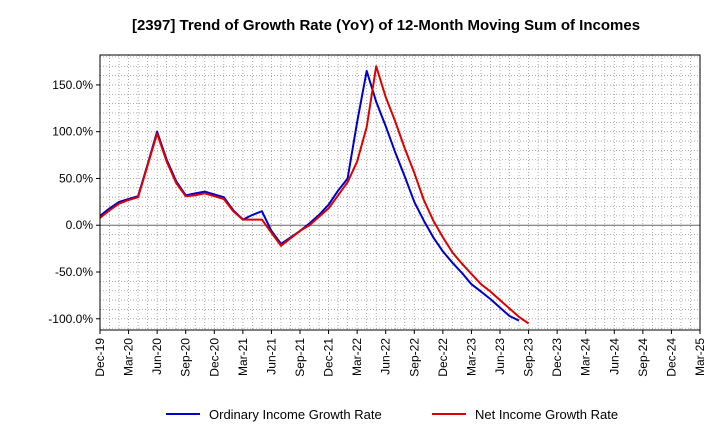  Describe the element at coordinates (76, 178) in the screenshot. I see `y-tick-label: 50.0%` at that location.